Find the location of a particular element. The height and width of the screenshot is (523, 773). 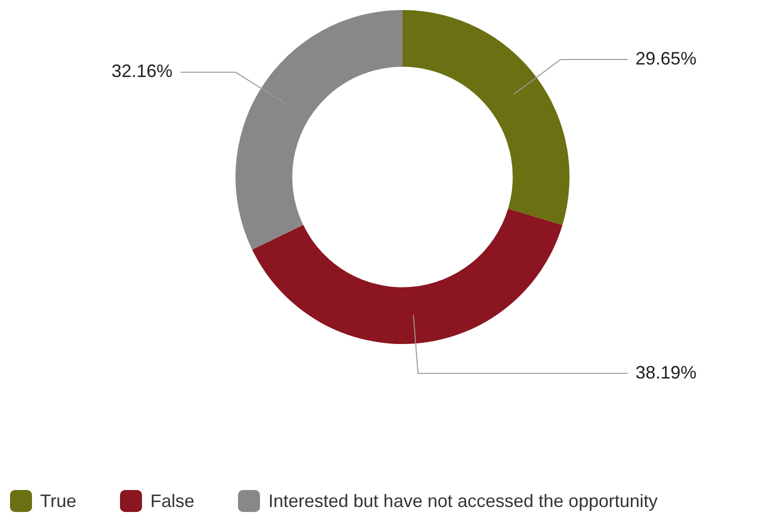

legend-label: True is located at coordinates (58, 501).